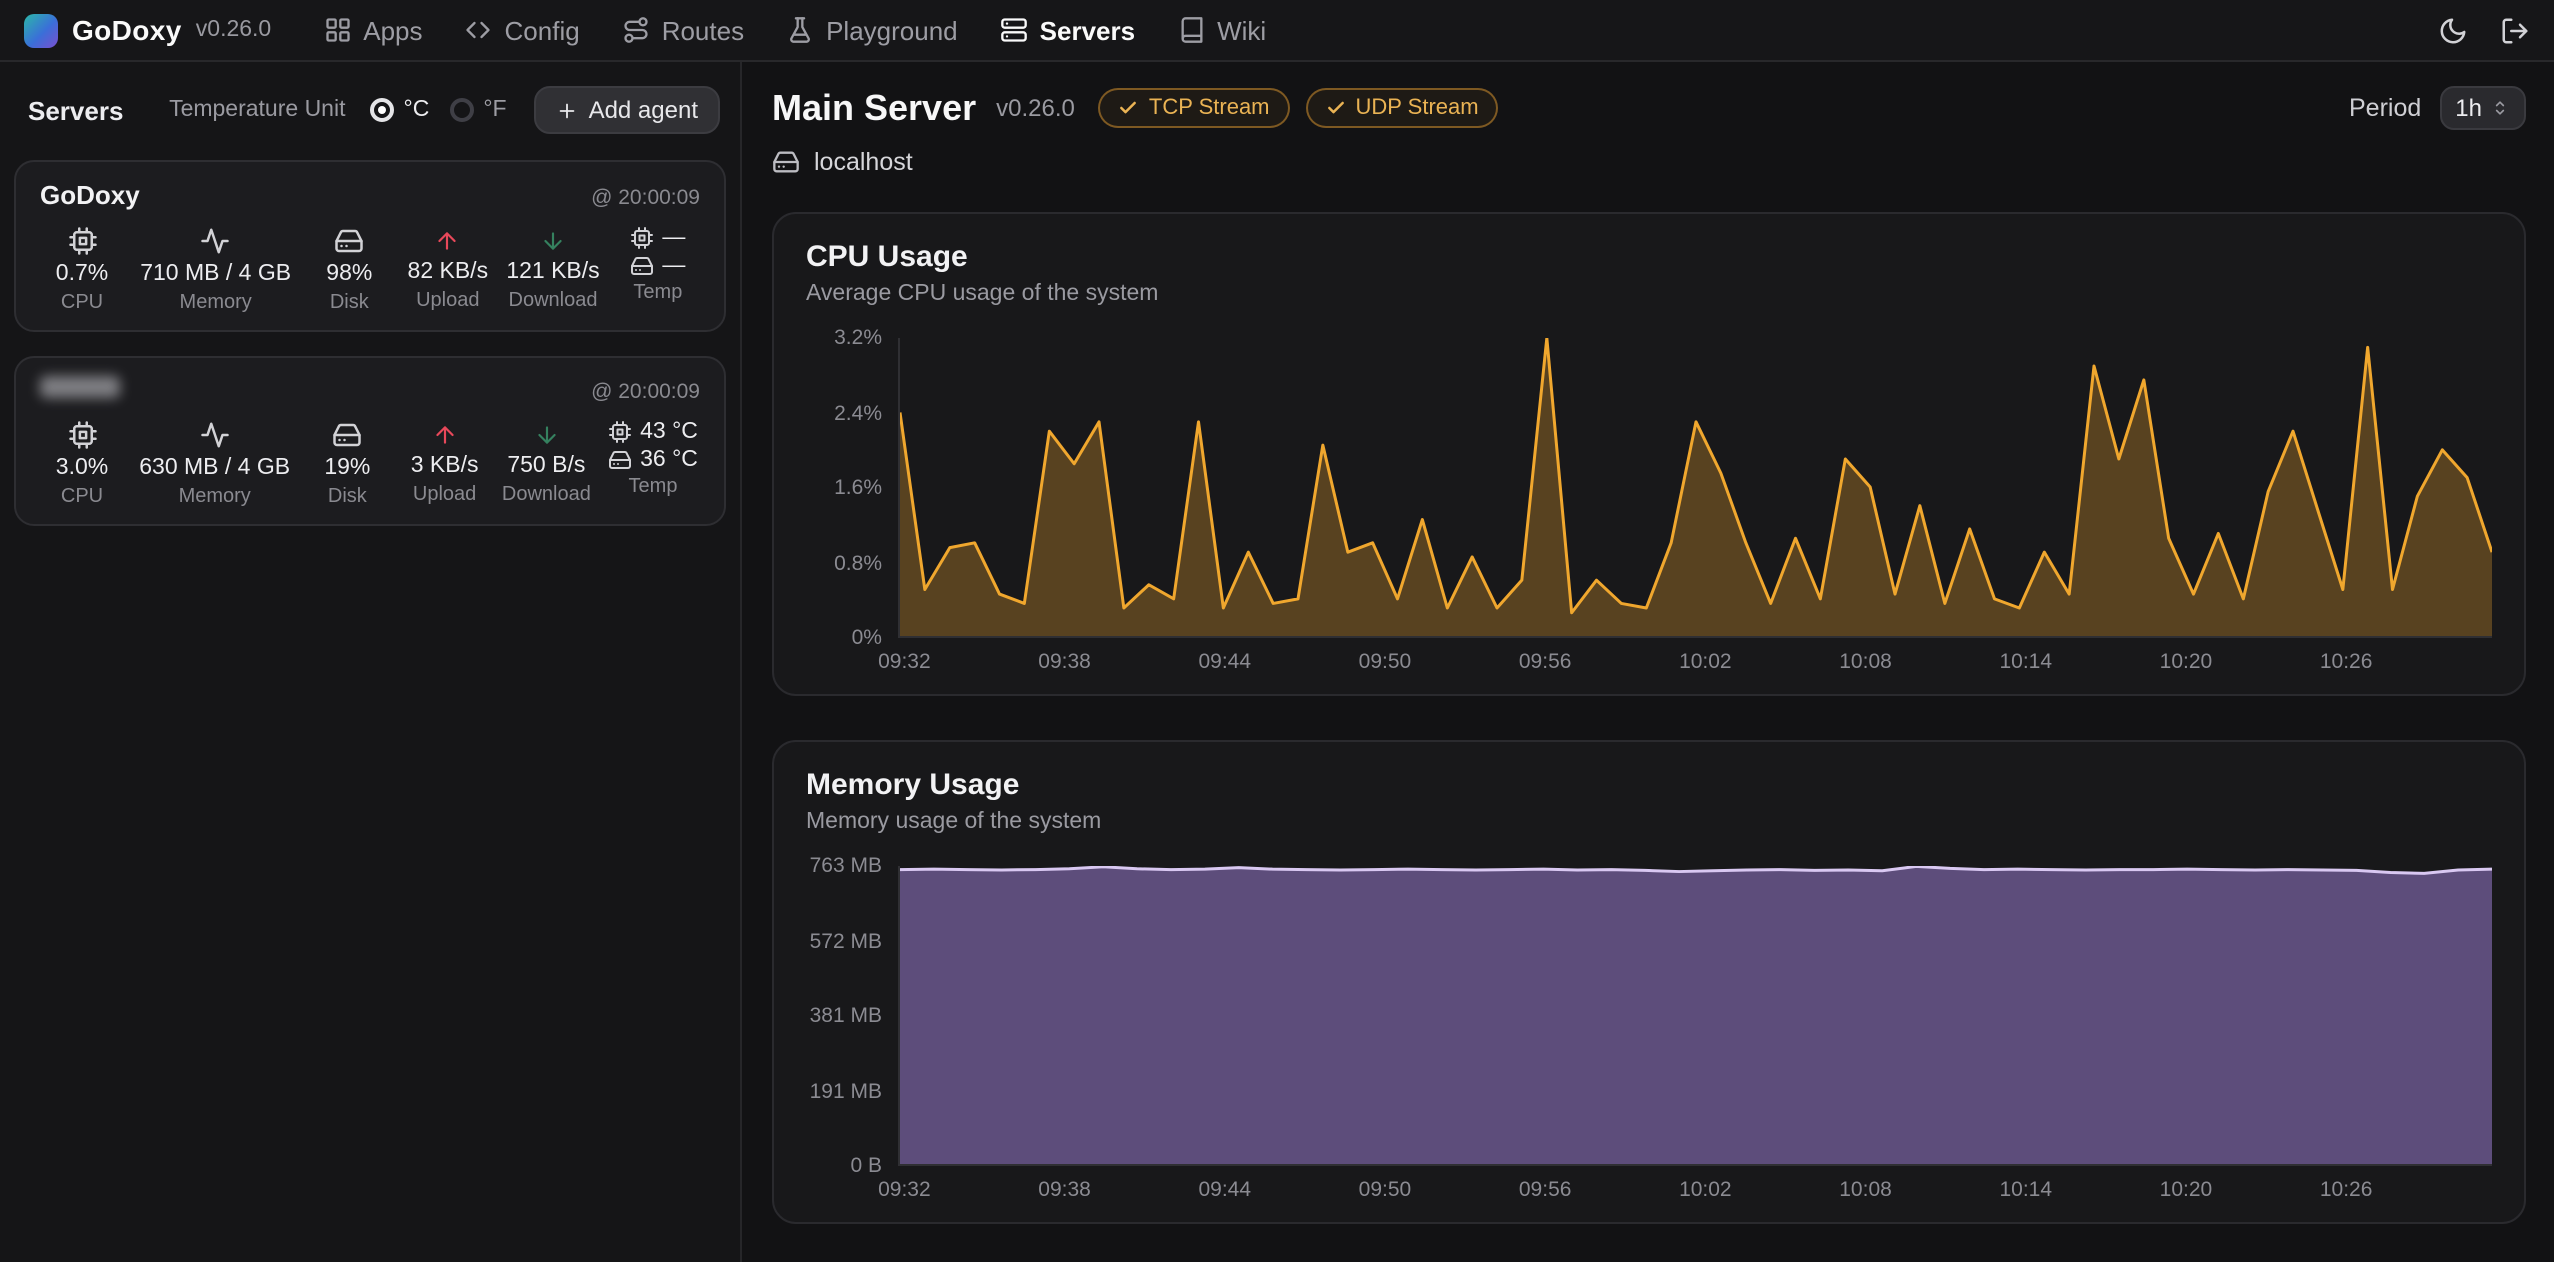 Image resolution: width=2554 pixels, height=1262 pixels. I want to click on cpu-chart-yaxis: 3.2% 2.4% 1.6% 0.8% 0%, so click(858, 488).